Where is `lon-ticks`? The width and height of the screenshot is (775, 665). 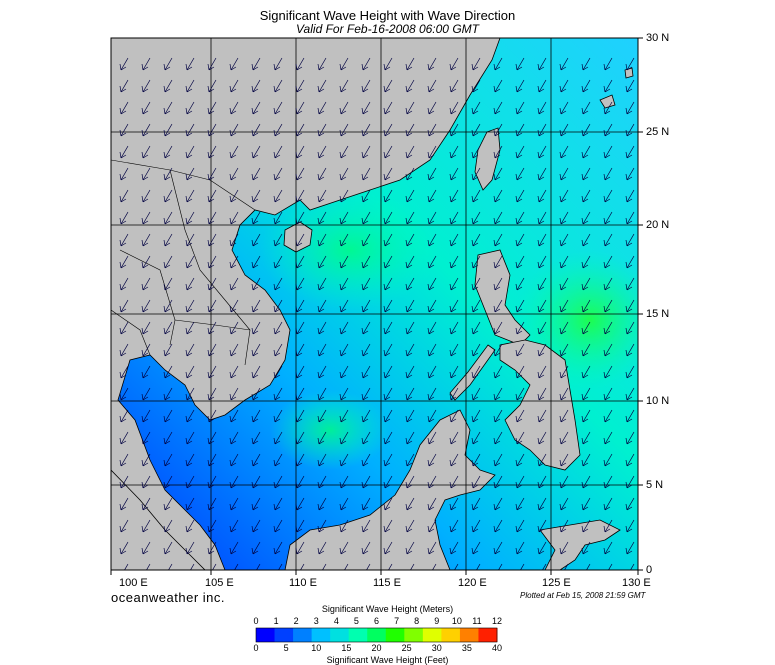
lon-ticks is located at coordinates (374, 572).